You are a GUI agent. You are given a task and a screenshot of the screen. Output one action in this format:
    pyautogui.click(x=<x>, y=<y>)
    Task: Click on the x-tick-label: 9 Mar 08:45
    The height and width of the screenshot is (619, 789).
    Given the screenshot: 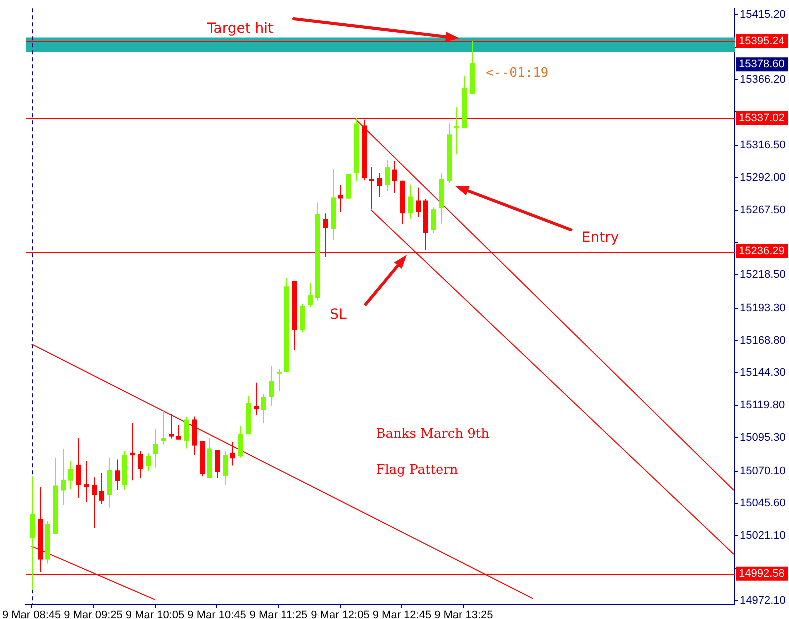 What is the action you would take?
    pyautogui.click(x=32, y=614)
    